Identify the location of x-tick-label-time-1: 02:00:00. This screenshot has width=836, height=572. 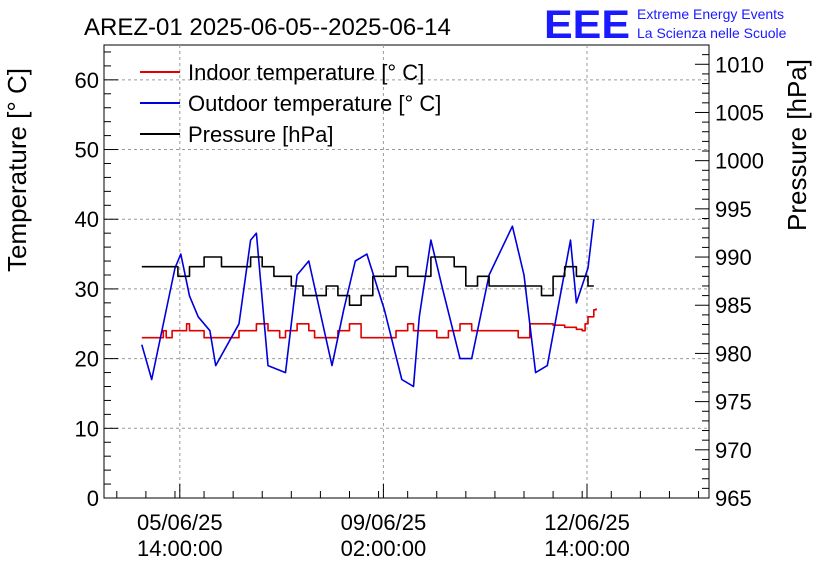
(384, 548).